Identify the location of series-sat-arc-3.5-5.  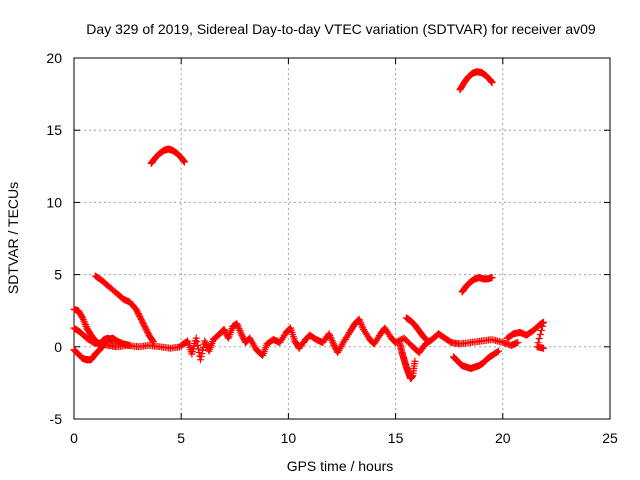
(167, 156).